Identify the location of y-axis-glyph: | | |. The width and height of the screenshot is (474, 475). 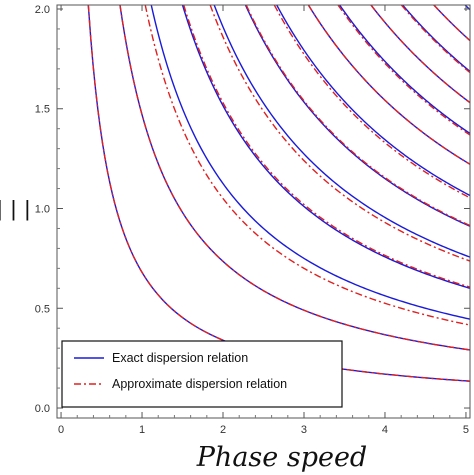
(15, 208).